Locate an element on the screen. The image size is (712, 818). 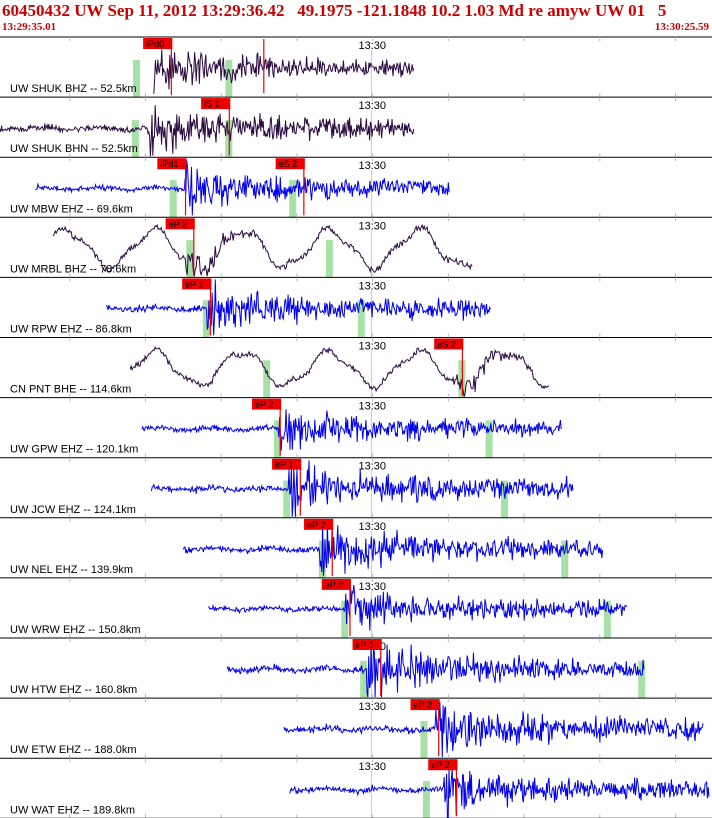
station-label: UW SHUK BHZ -- 52.5km is located at coordinates (73, 89).